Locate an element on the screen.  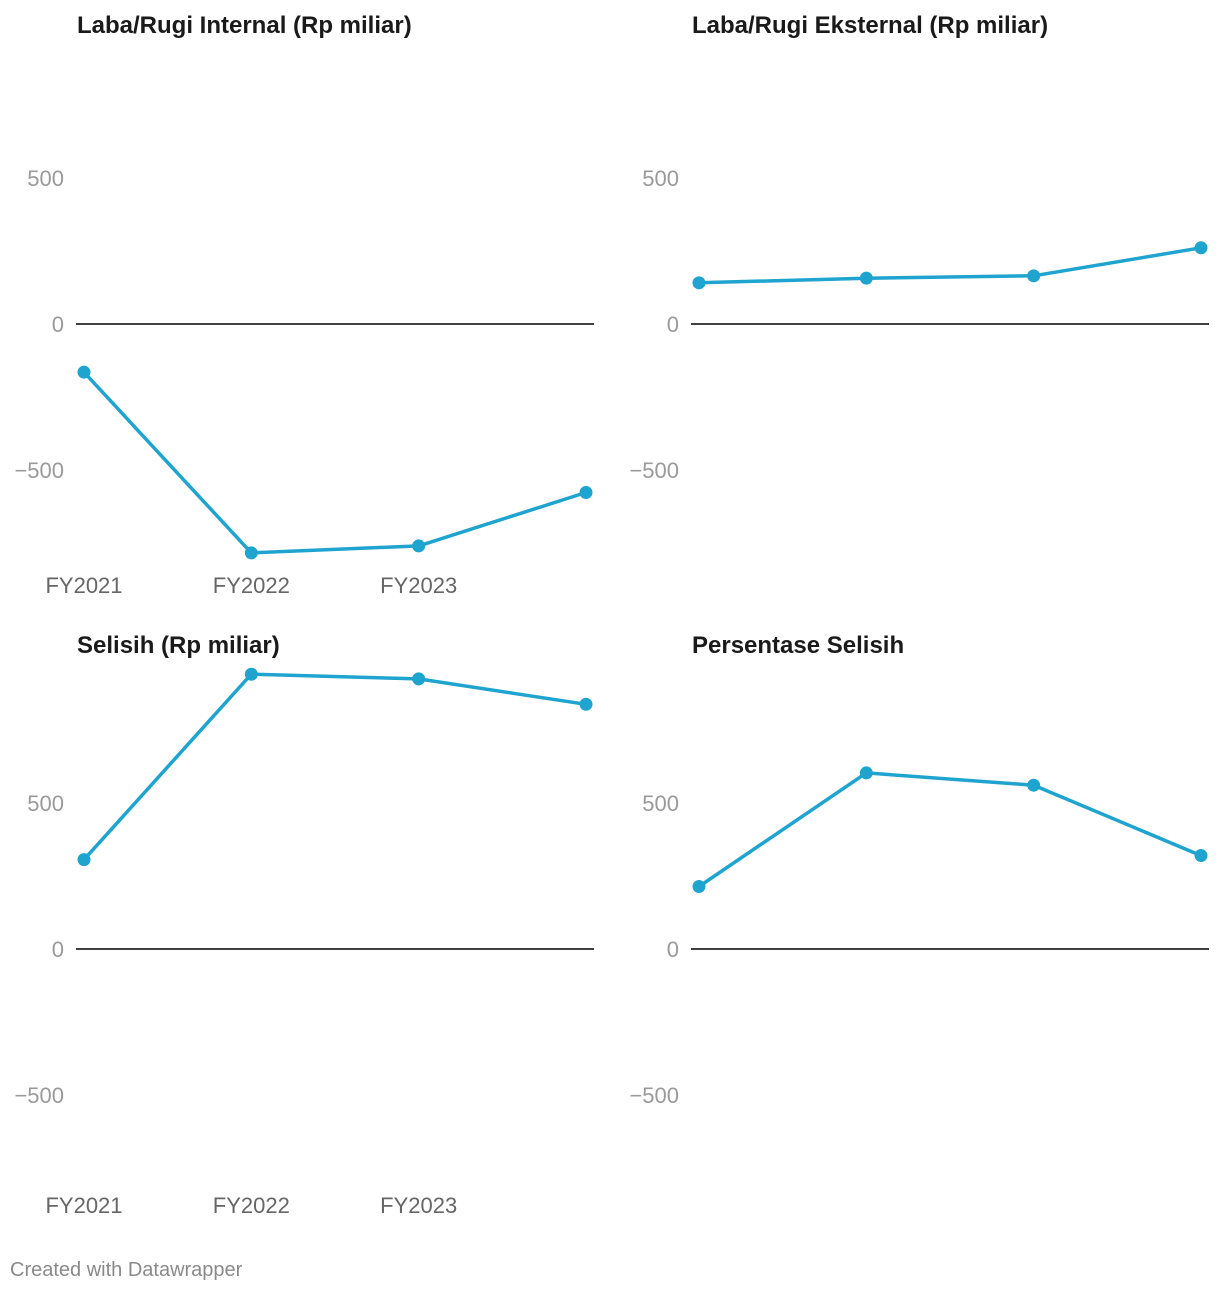
chart-title: Persentase Selisih is located at coordinates (798, 645).